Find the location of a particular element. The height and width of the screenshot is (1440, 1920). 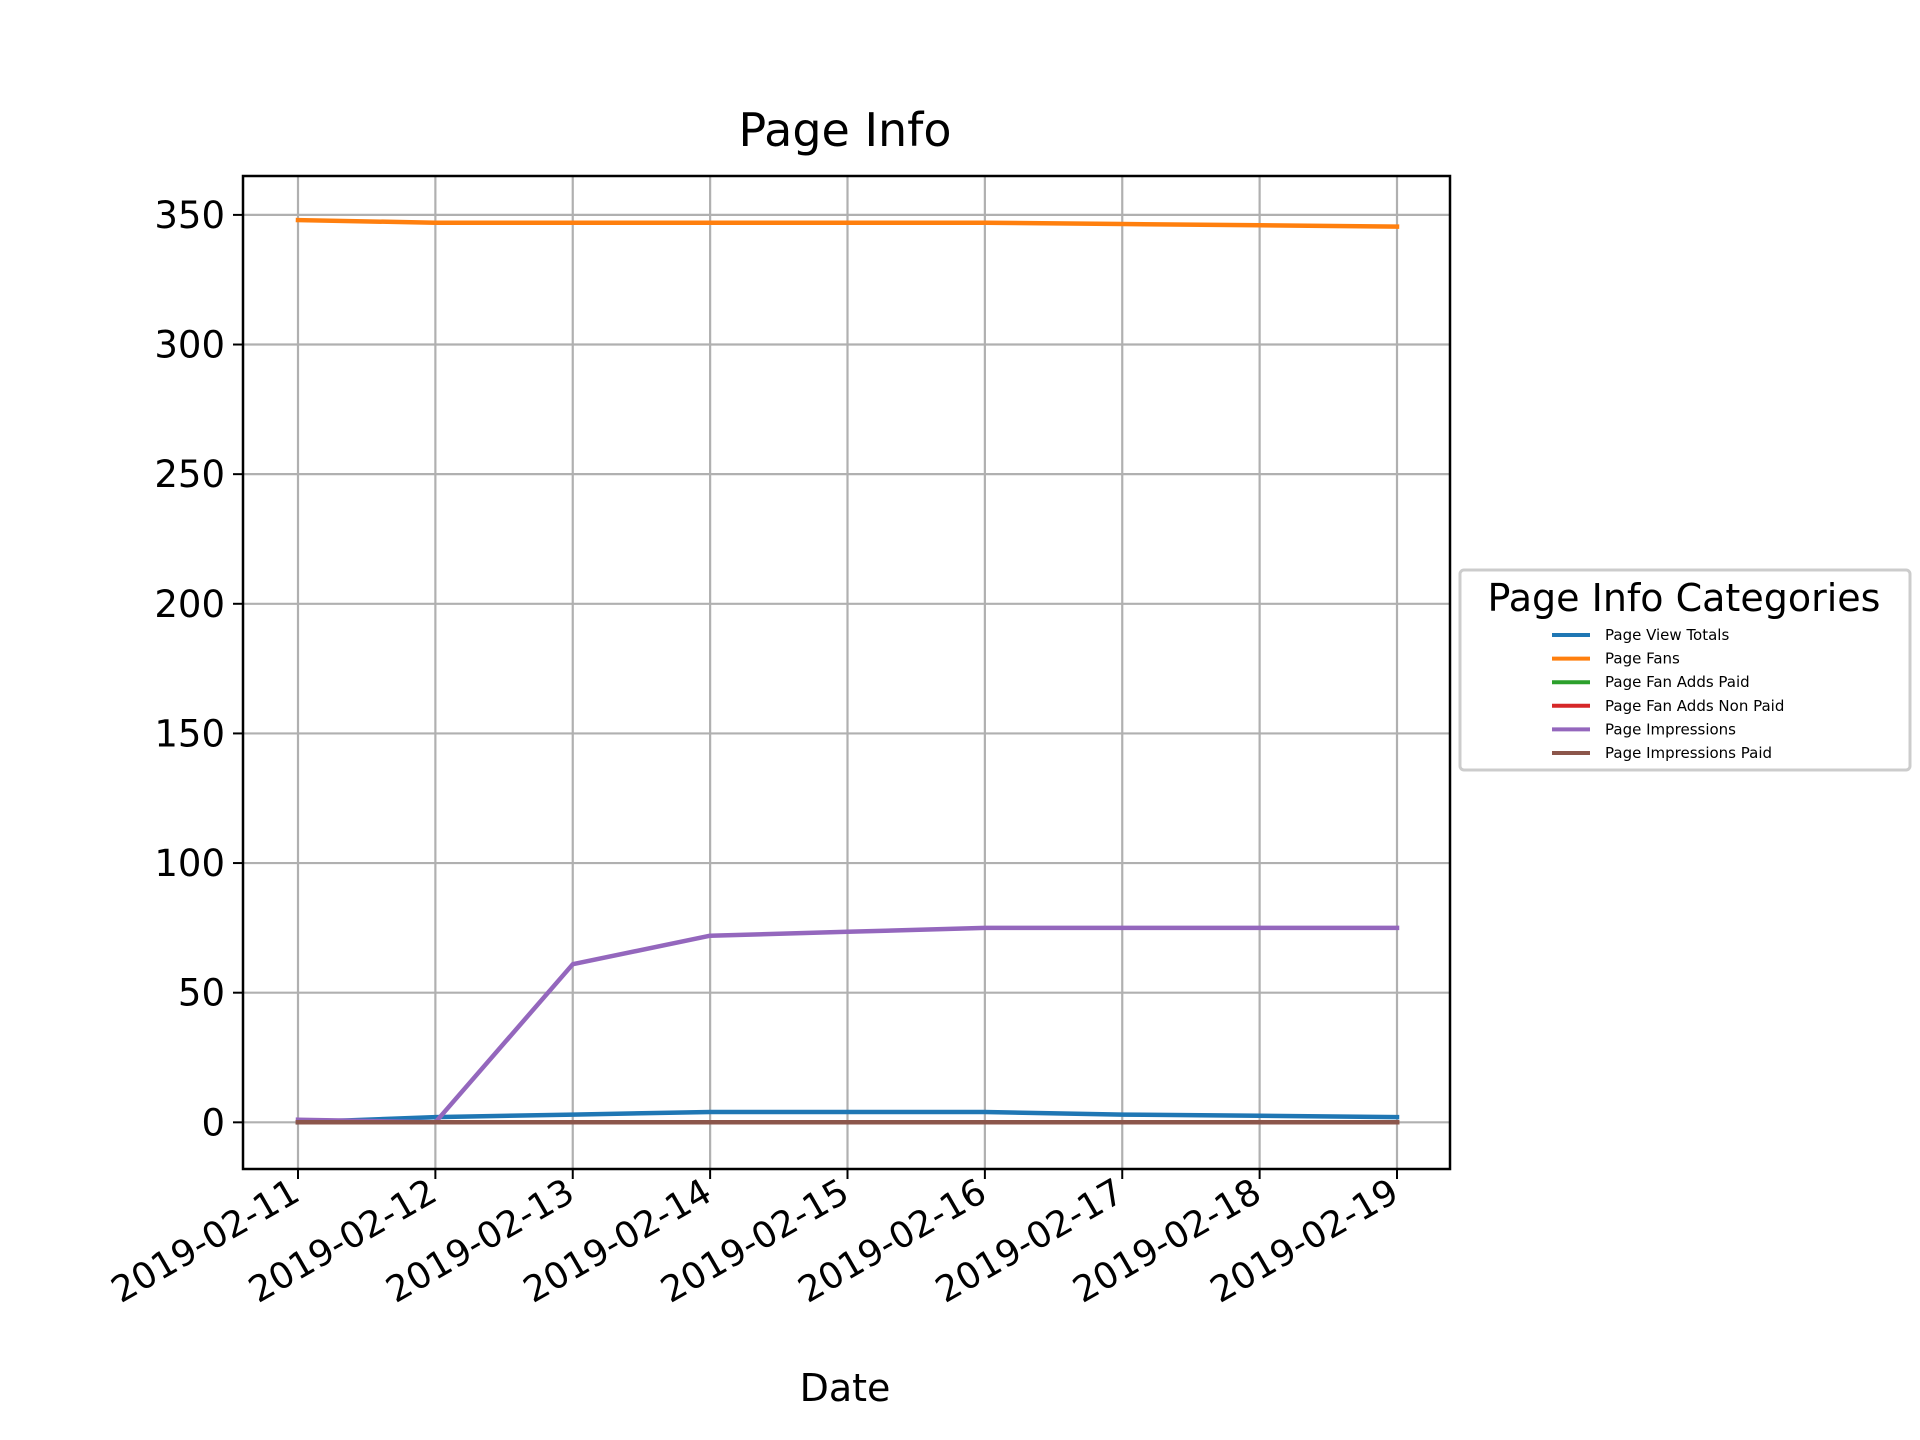

y-tick-label: 200 is located at coordinates (189, 604).